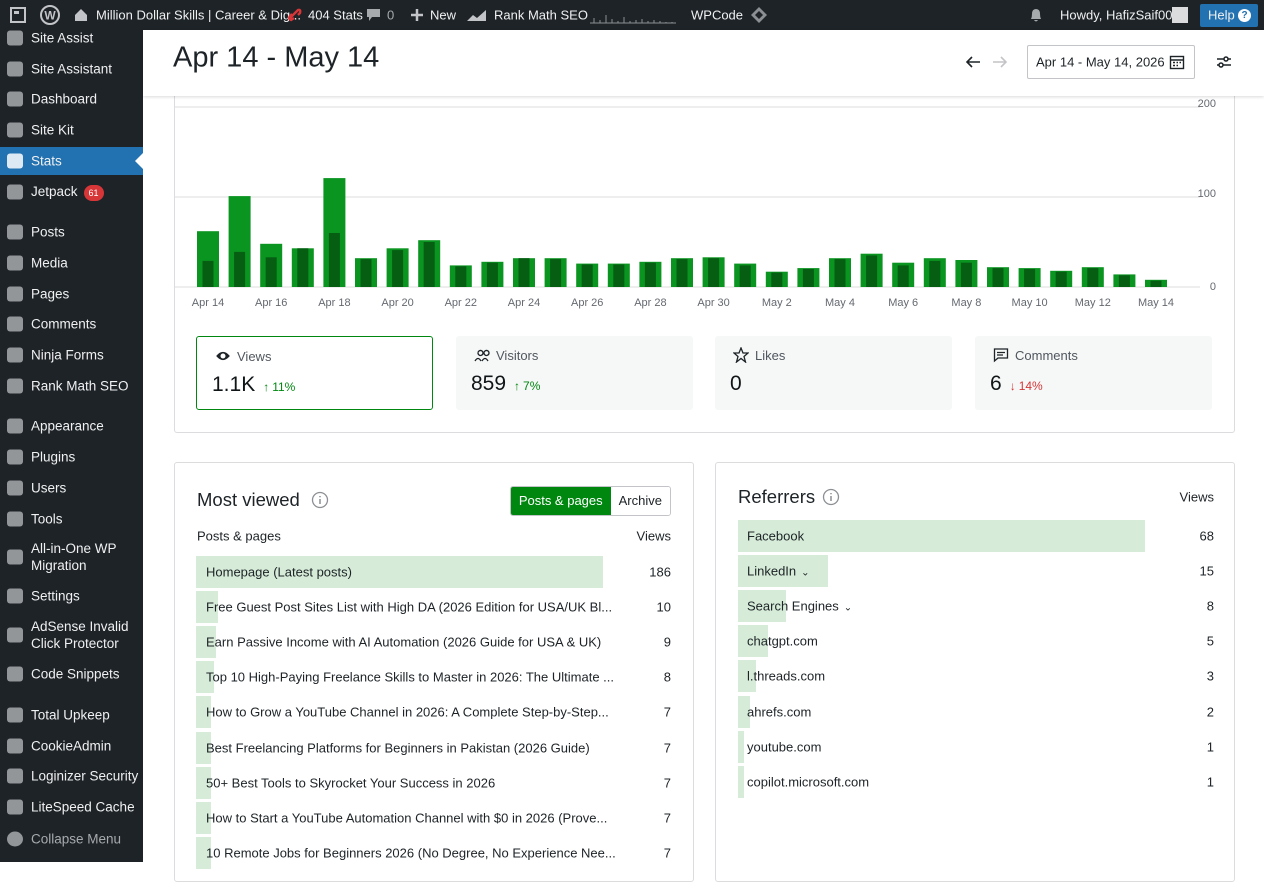  I want to click on menu-item: Site Assist, so click(62, 38).